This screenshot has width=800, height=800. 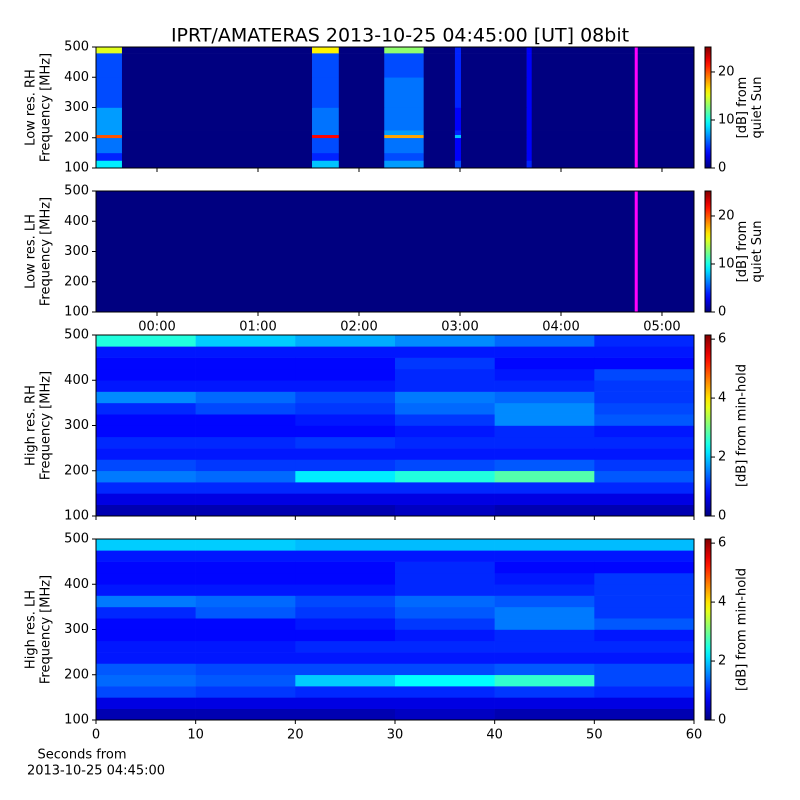 What do you see at coordinates (395, 735) in the screenshot?
I see `x-tick-label: 30` at bounding box center [395, 735].